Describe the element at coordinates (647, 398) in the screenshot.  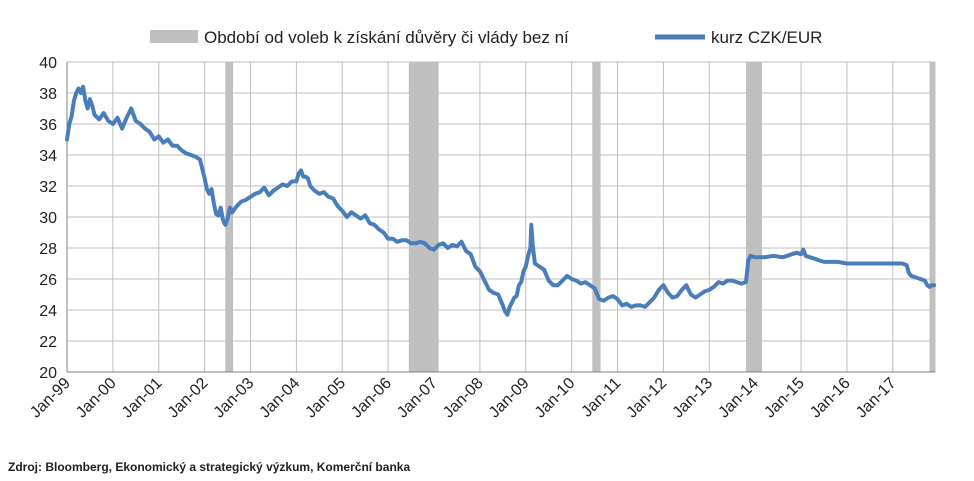
I see `x-tick-label: Jan-12` at that location.